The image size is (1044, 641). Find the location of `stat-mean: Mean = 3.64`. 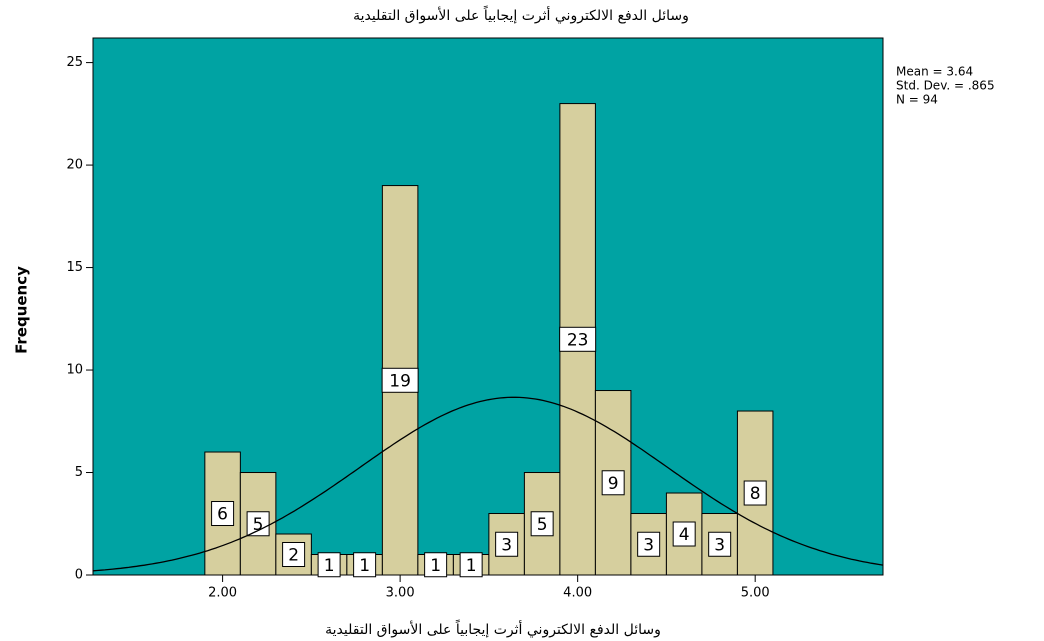

stat-mean: Mean = 3.64 is located at coordinates (934, 72).